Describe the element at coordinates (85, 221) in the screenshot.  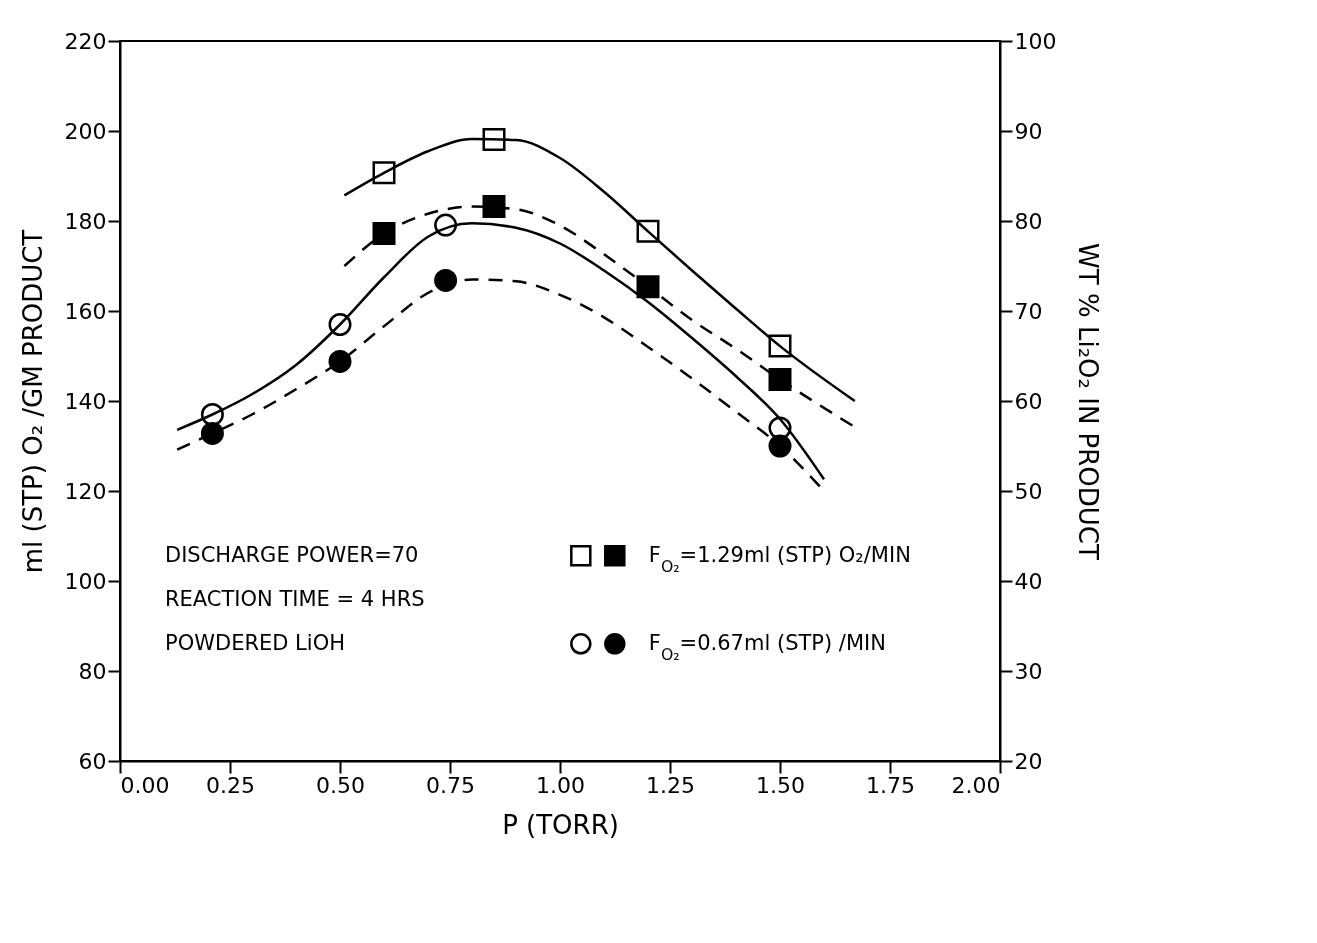
I see `y-tick-label: 180` at that location.